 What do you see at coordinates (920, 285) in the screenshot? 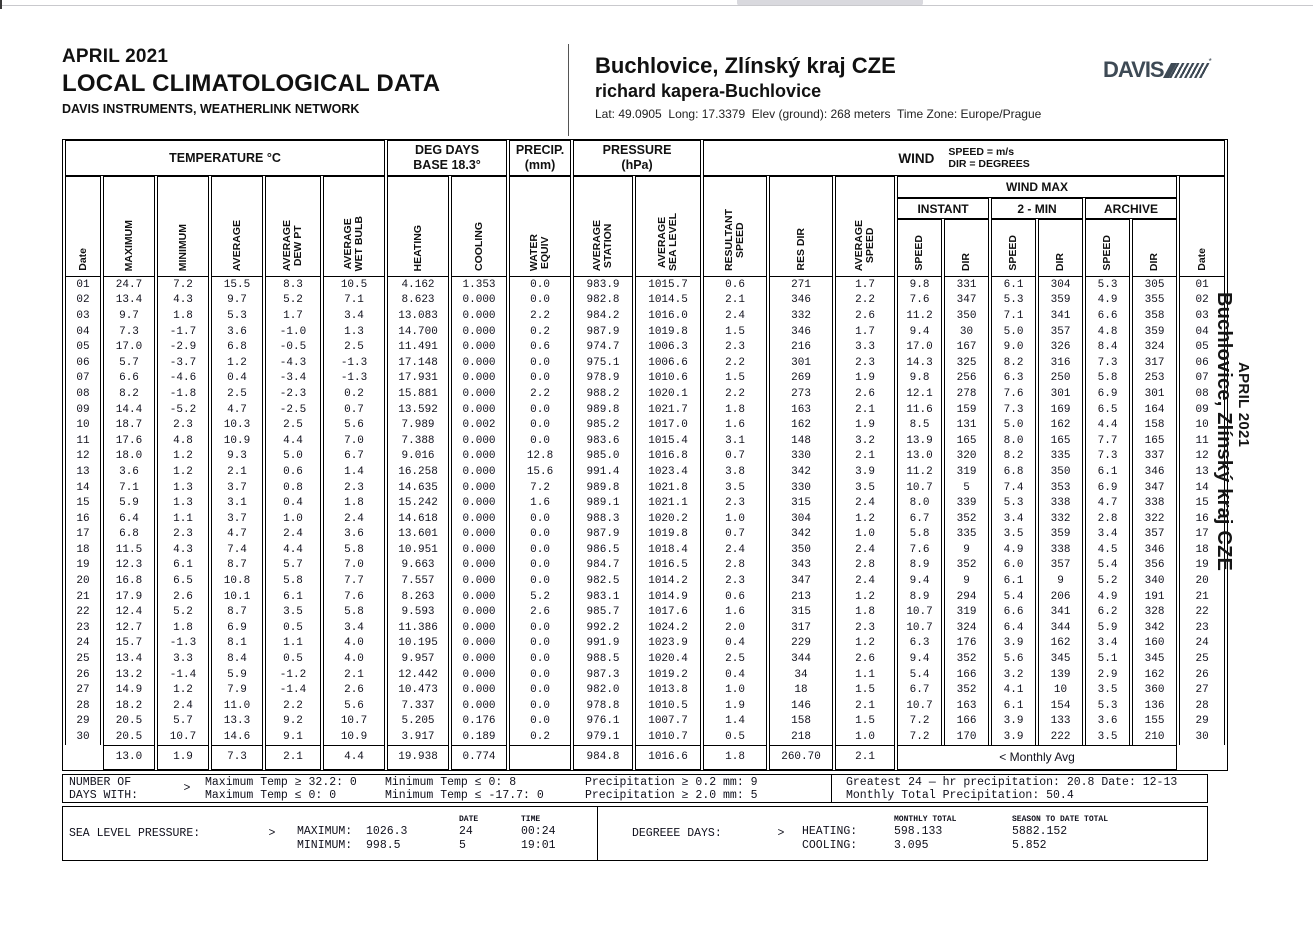
I see `table-cell: 9.8` at bounding box center [920, 285].